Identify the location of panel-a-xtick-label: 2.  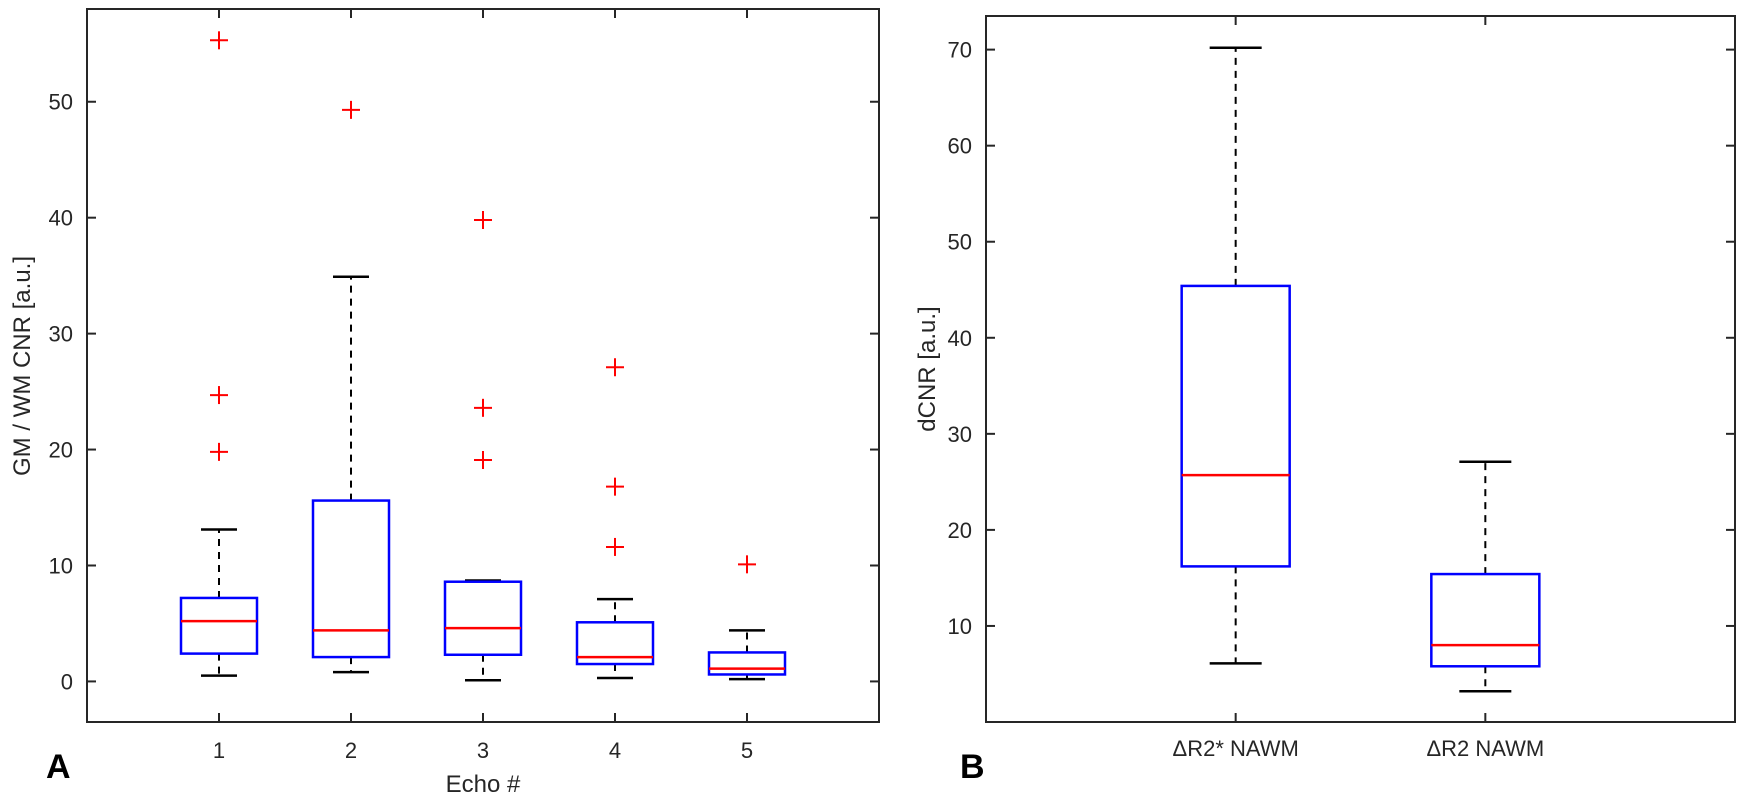
(351, 750).